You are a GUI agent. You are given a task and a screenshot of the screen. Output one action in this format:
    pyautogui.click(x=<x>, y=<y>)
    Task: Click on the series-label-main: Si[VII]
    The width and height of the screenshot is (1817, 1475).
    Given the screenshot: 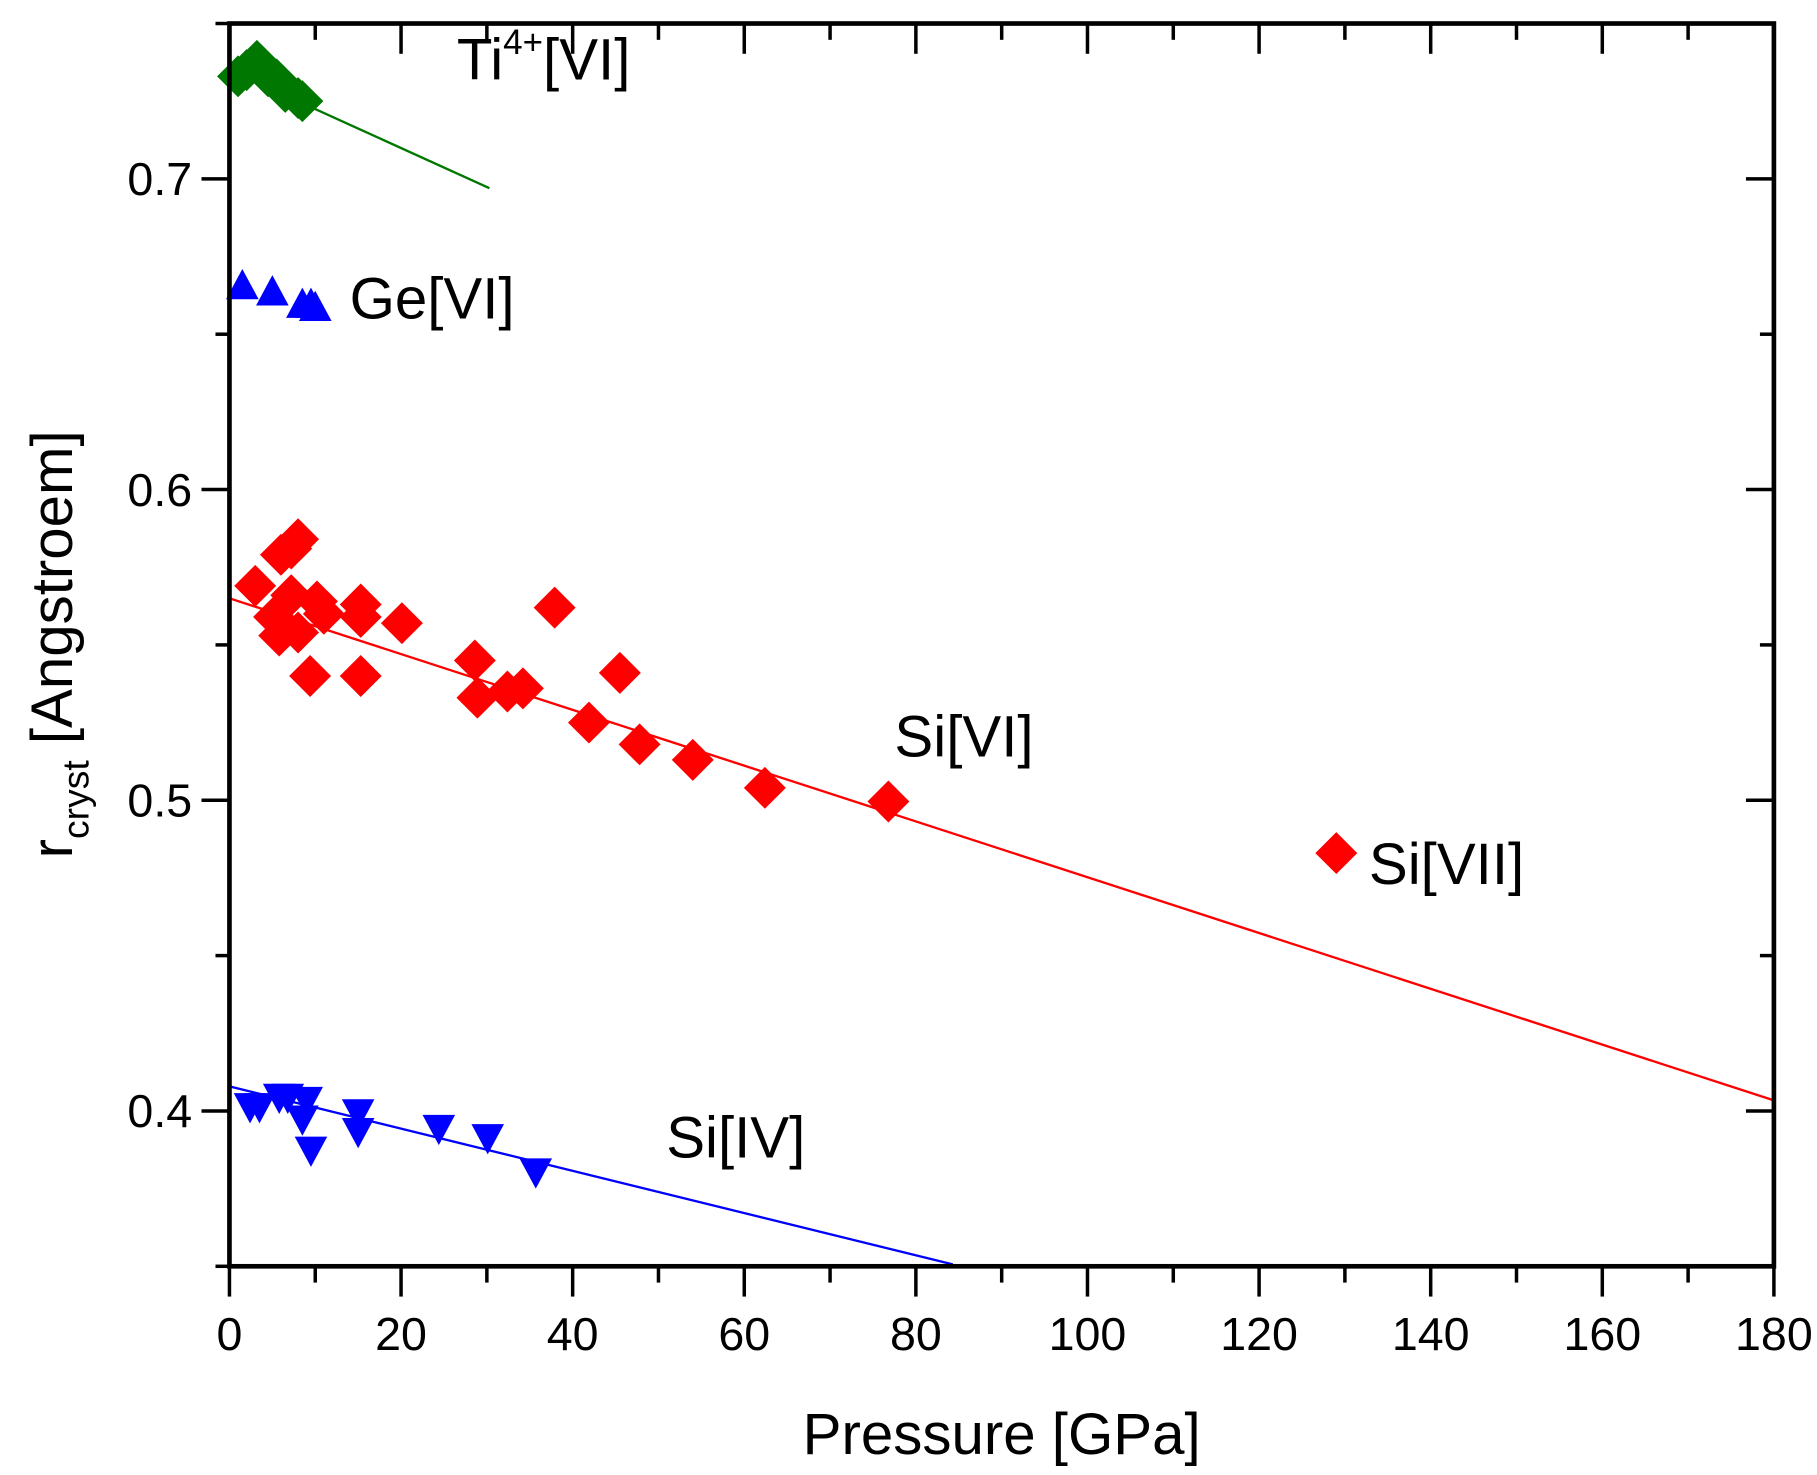 What is the action you would take?
    pyautogui.click(x=1446, y=864)
    